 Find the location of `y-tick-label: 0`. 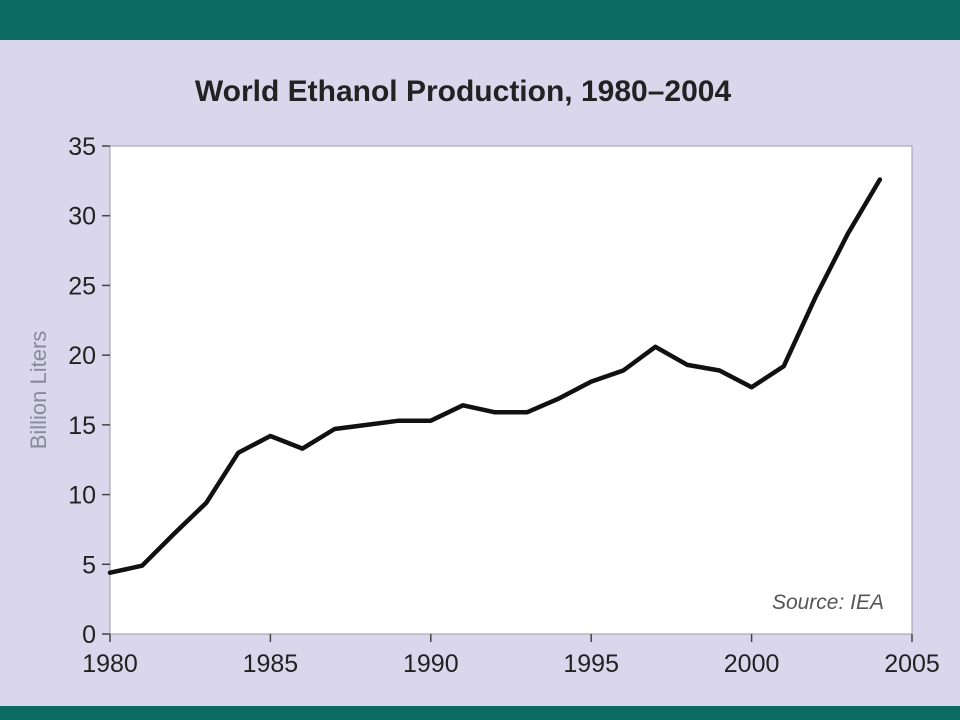

y-tick-label: 0 is located at coordinates (89, 635).